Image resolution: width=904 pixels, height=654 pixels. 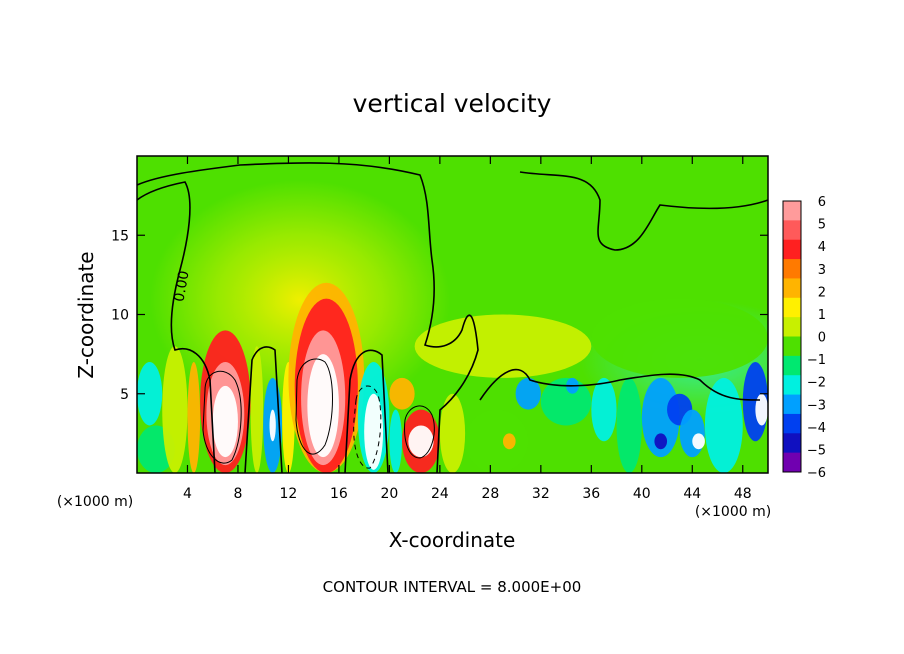 I want to click on colorbar-tick-label: 0, so click(x=822, y=338).